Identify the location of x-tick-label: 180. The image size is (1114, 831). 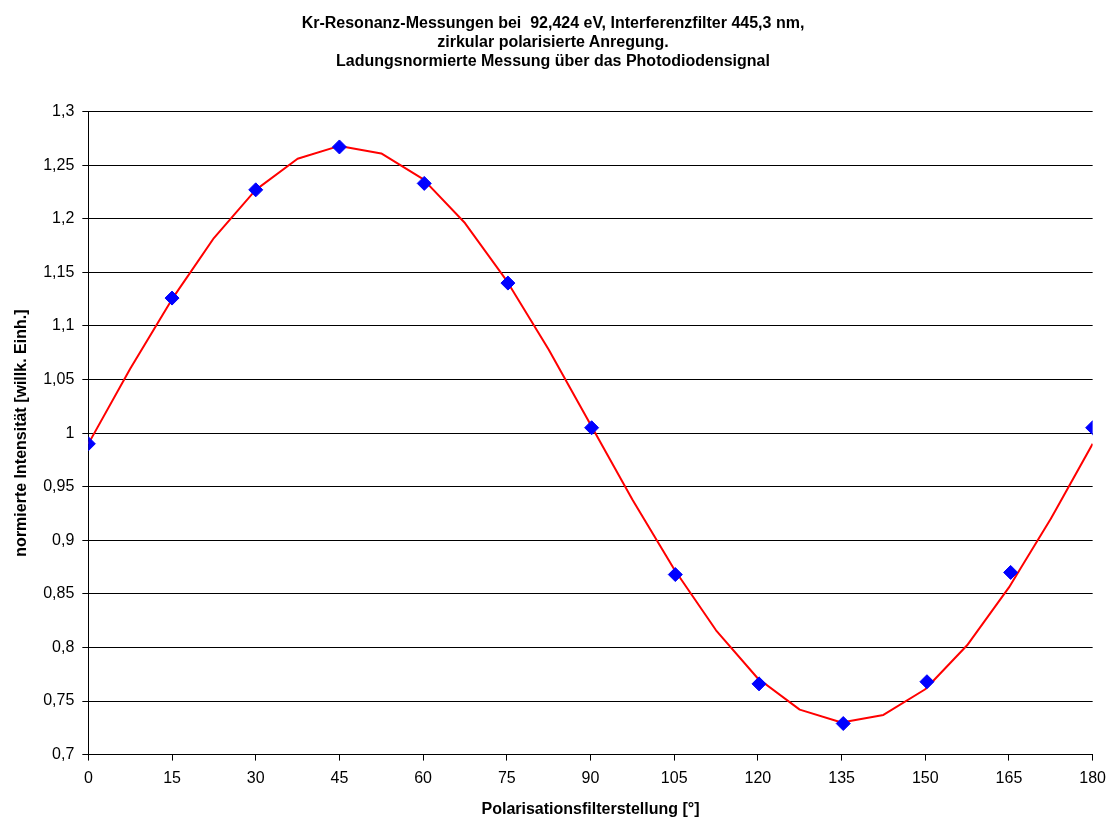
(1093, 777).